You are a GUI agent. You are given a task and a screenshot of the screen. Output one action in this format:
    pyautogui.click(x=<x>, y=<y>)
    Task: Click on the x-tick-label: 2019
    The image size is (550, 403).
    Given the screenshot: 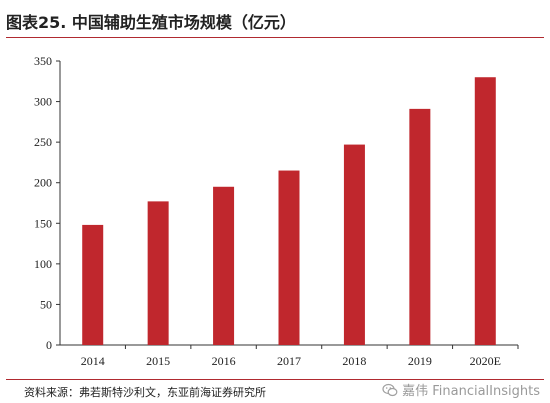 What is the action you would take?
    pyautogui.click(x=420, y=361)
    